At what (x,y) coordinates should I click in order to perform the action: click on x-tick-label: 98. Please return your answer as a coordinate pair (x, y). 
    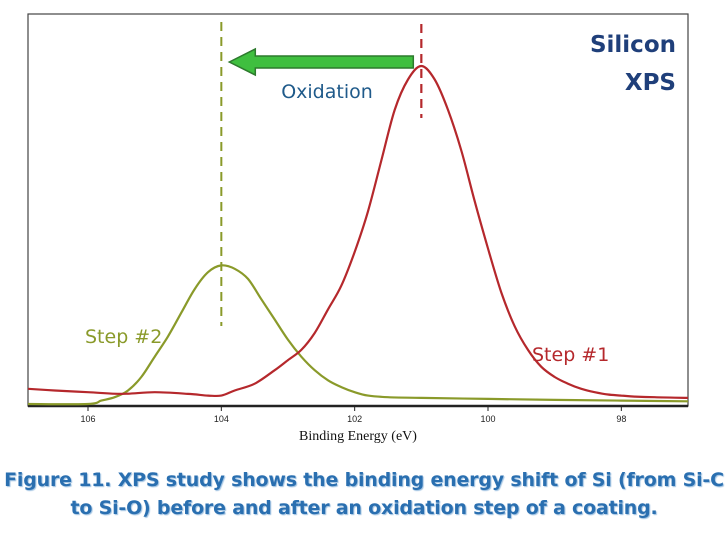
    Looking at the image, I should click on (621, 419).